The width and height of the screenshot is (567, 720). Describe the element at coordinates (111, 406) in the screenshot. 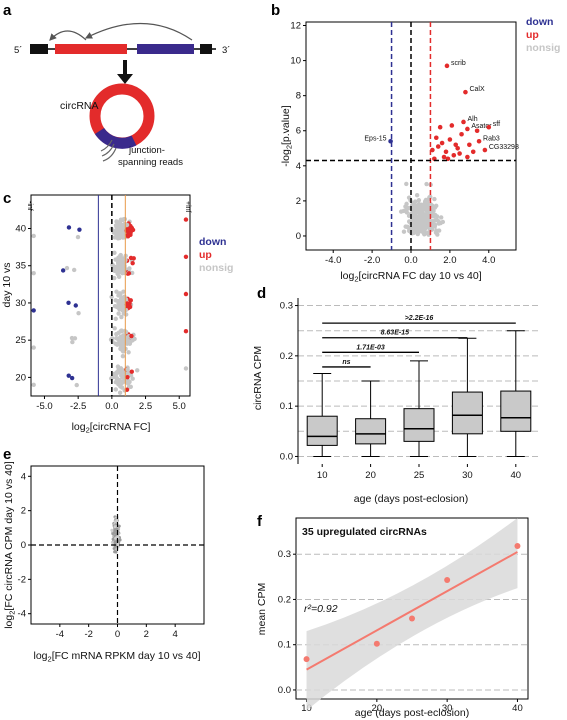

I see `panel-c-xtick-label: 0.0` at that location.